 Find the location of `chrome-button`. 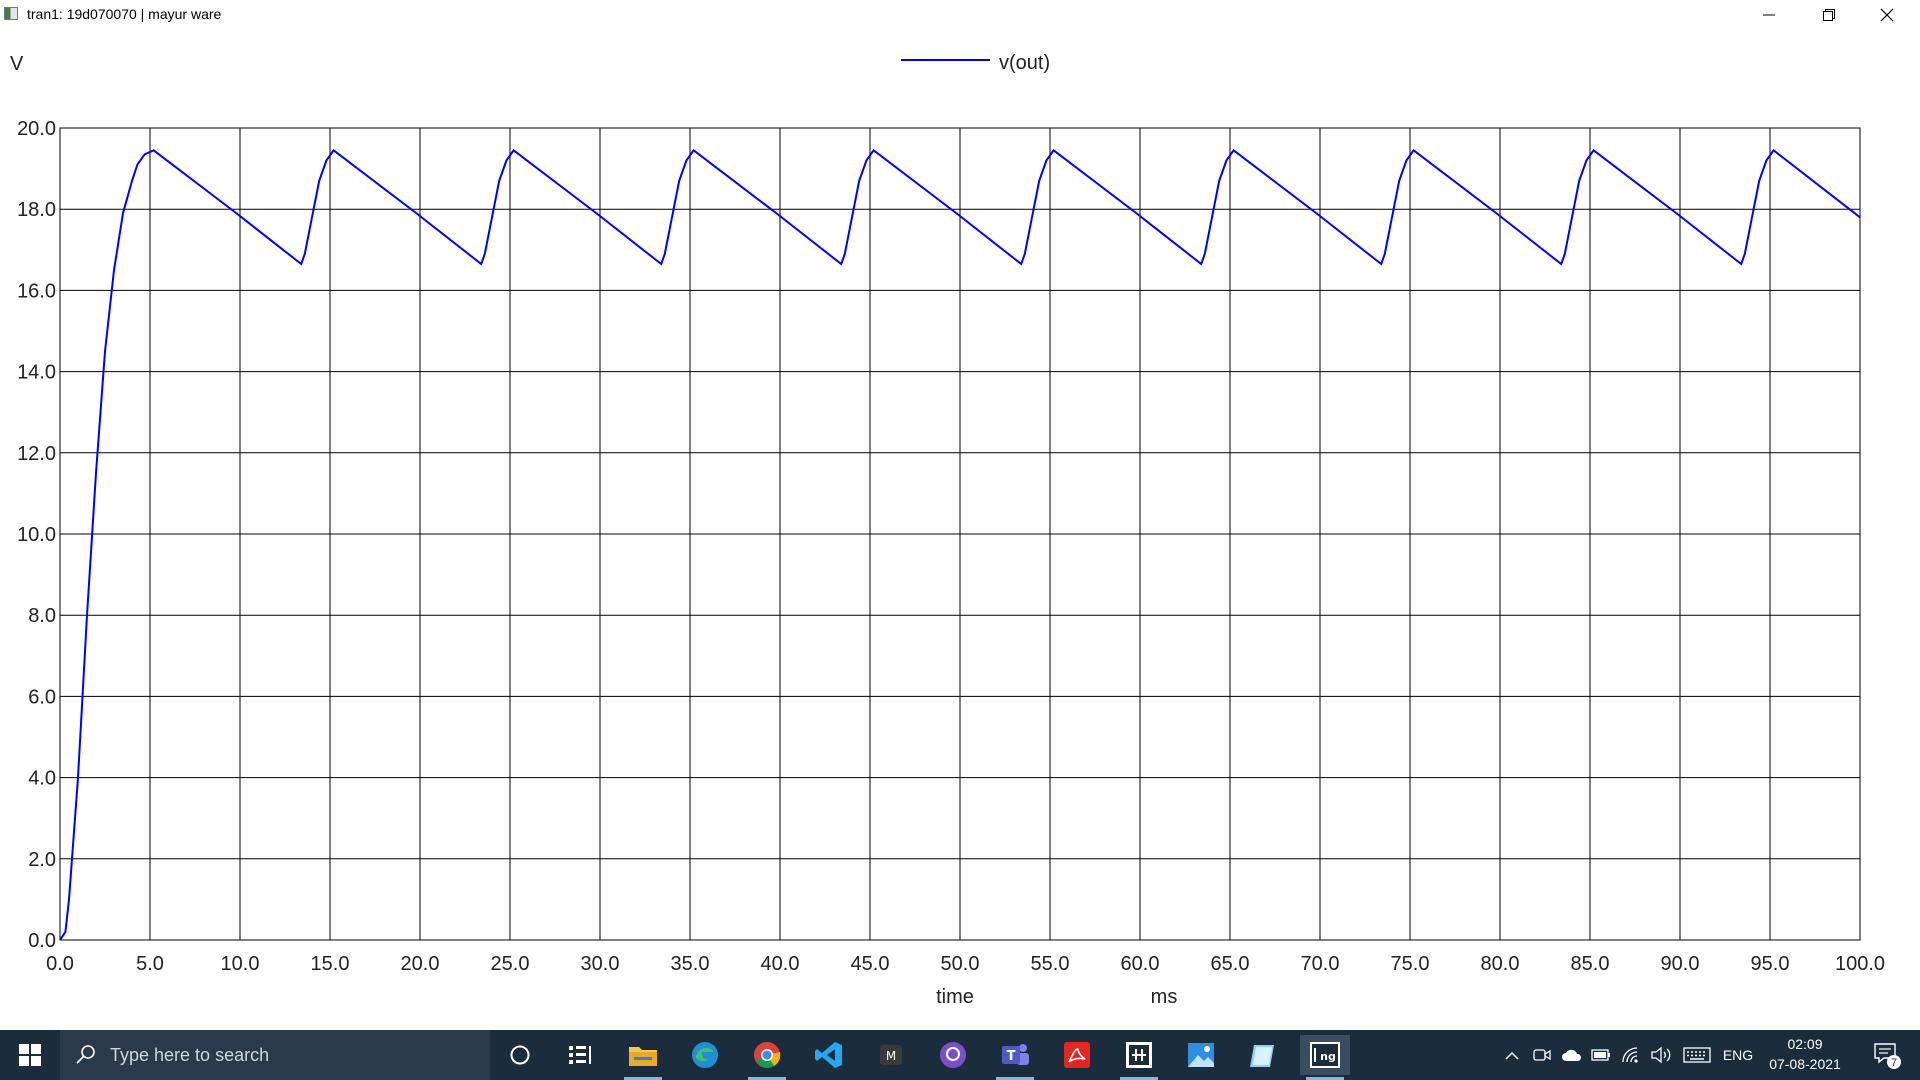

chrome-button is located at coordinates (767, 1057).